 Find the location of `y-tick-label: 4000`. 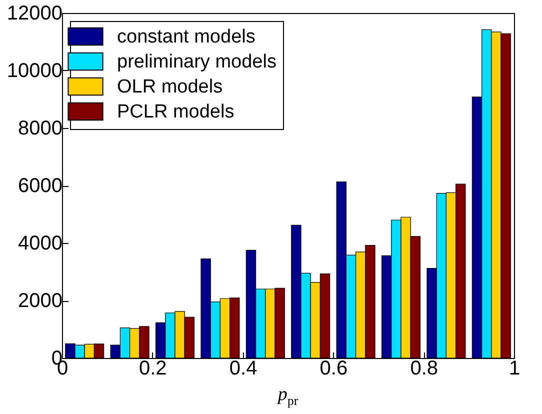

y-tick-label: 4000 is located at coordinates (40, 243).